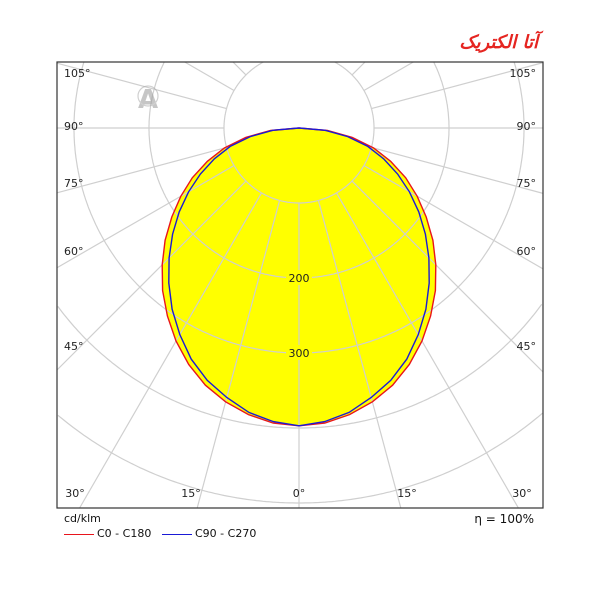 This screenshot has height=600, width=600. I want to click on angle-label-right: 105°, so click(523, 73).